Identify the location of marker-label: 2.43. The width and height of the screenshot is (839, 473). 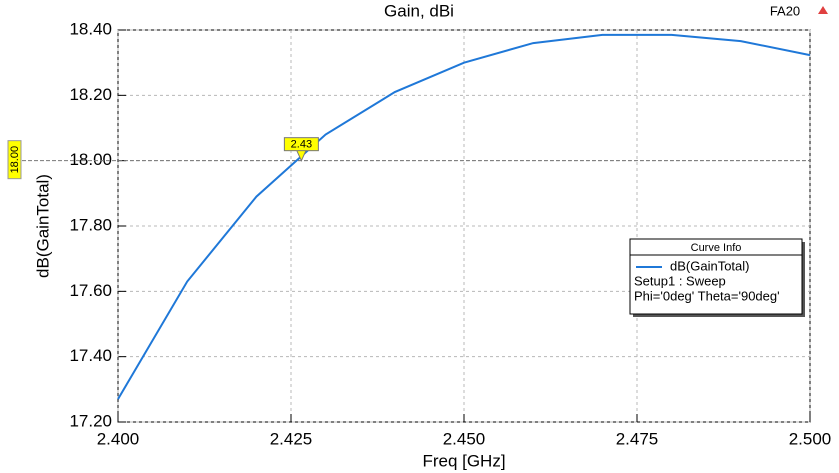
(301, 145).